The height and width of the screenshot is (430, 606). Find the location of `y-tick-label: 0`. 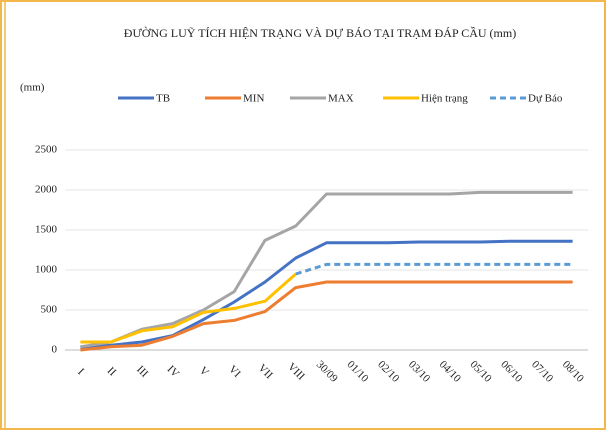

y-tick-label: 0 is located at coordinates (55, 350).